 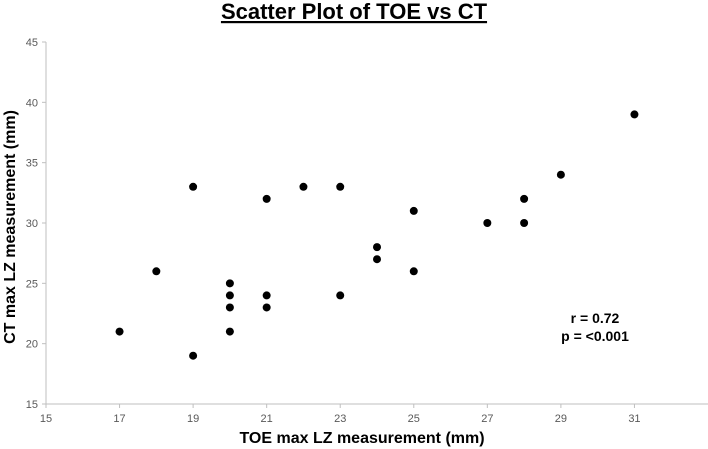 I want to click on x-tick-label: 29, so click(x=561, y=419).